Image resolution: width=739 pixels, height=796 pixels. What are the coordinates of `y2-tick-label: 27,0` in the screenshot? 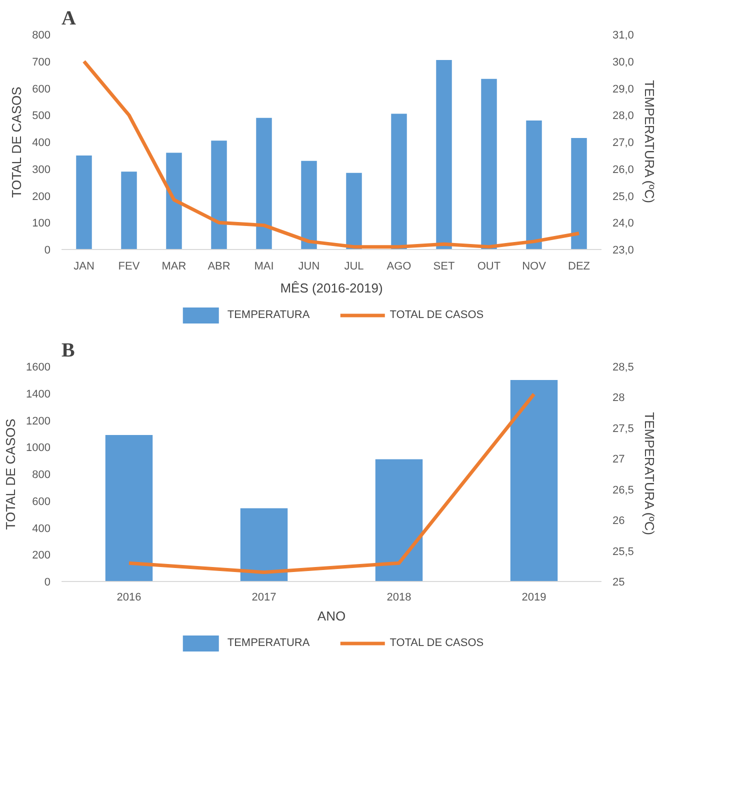 It's located at (623, 143).